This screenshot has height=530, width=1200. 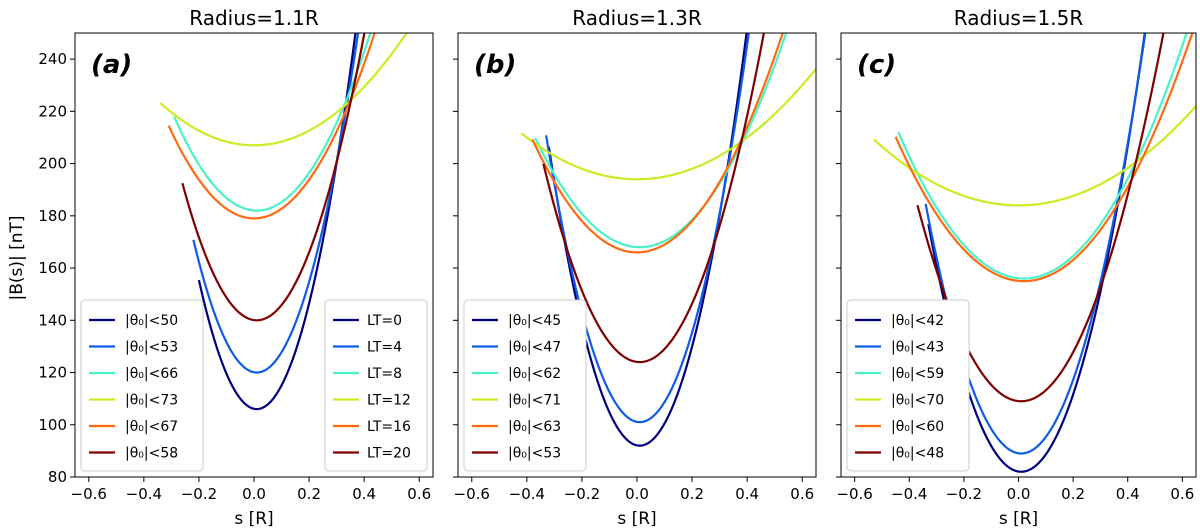 What do you see at coordinates (151, 427) in the screenshot?
I see `legend-label: |θ₀|<67` at bounding box center [151, 427].